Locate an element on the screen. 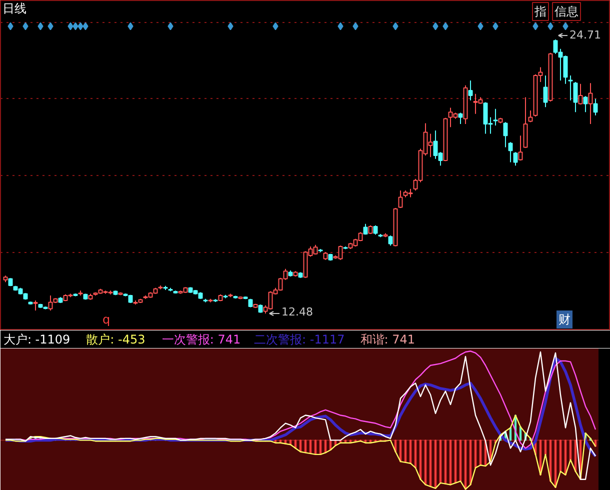 The image size is (610, 490). annotation: 指 is located at coordinates (540, 11).